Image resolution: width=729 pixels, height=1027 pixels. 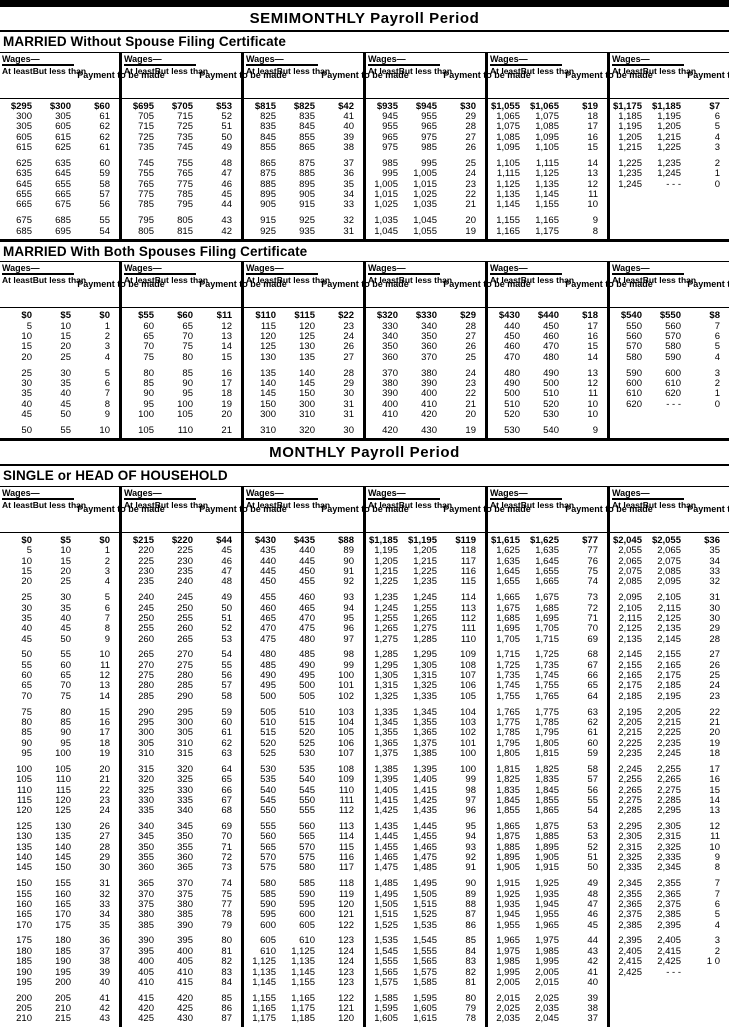 I want to click on cell-at-least: 1,965, so click(x=508, y=941).